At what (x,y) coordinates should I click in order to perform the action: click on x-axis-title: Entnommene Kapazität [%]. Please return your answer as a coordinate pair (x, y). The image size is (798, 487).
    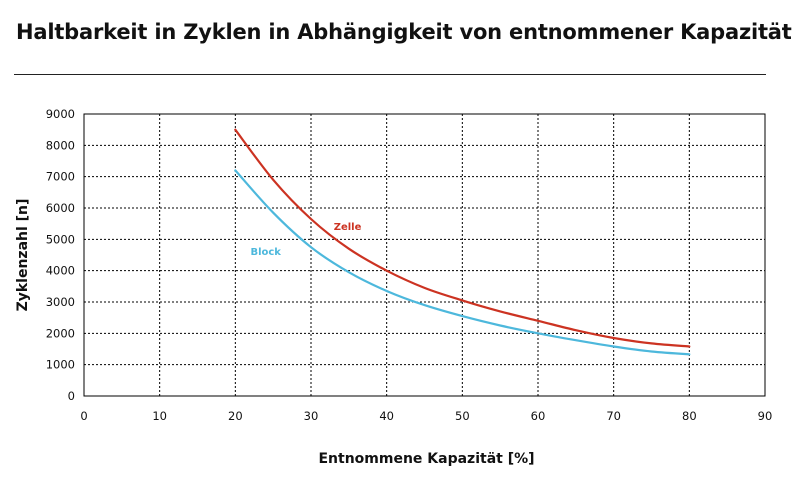
    Looking at the image, I should click on (426, 459).